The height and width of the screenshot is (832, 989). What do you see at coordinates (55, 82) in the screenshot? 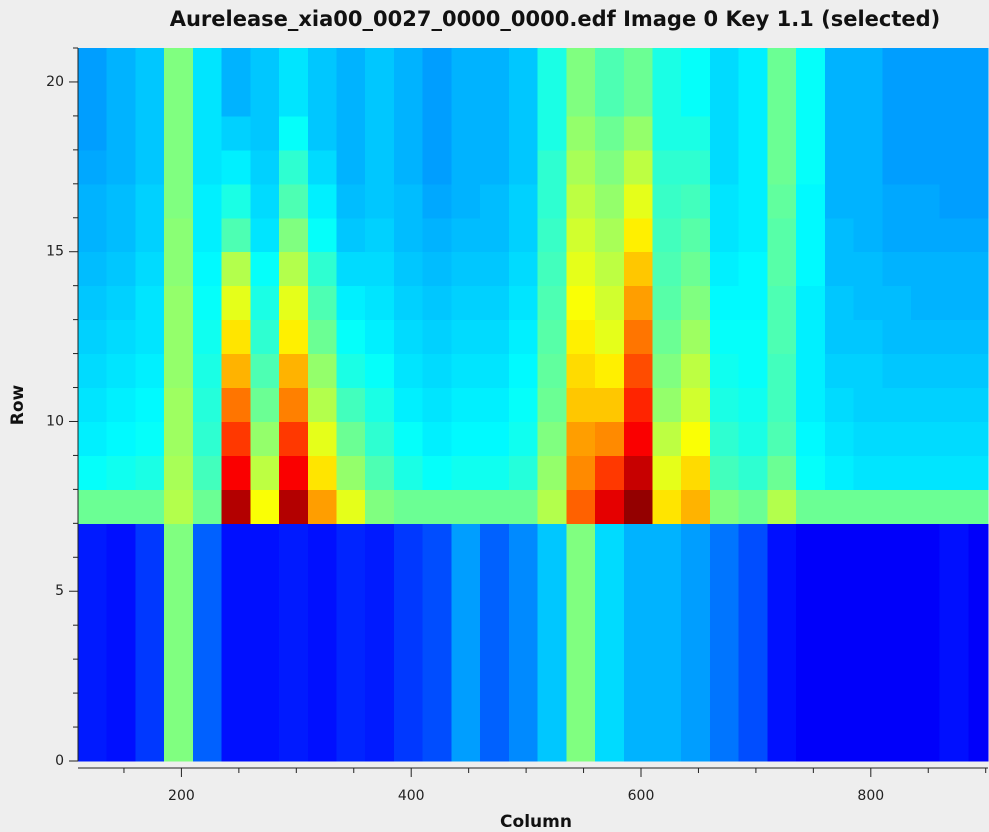
I see `y-tick-label: 20` at bounding box center [55, 82].